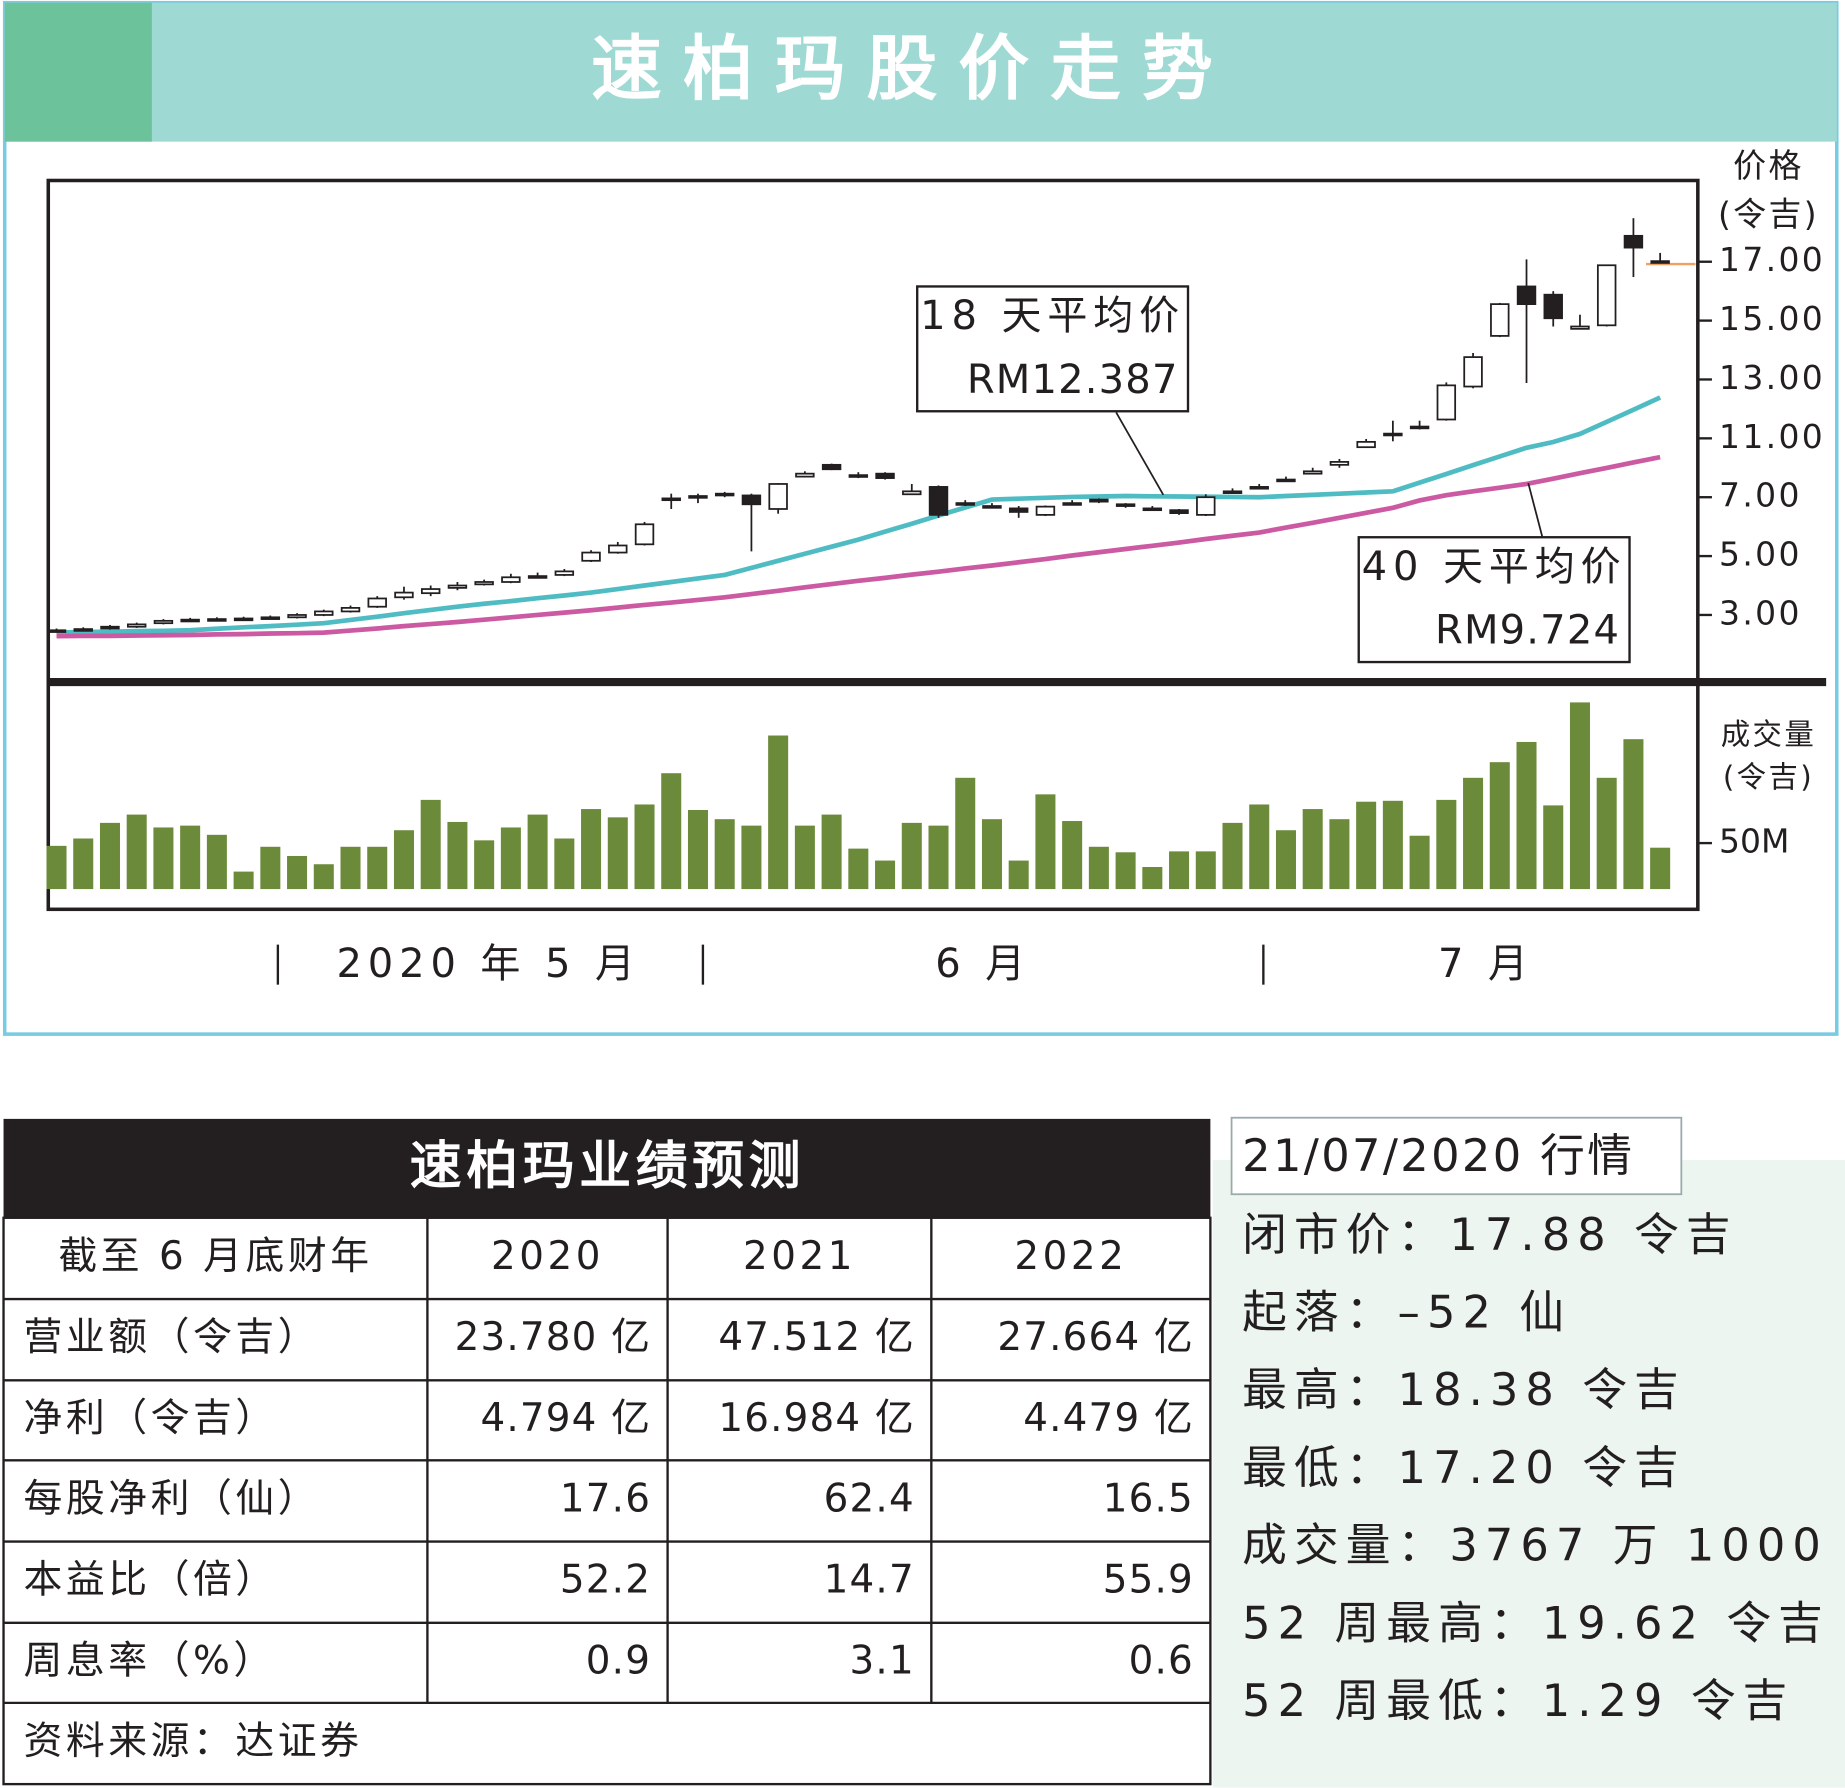 The height and width of the screenshot is (1788, 1845). Describe the element at coordinates (1543, 1545) in the screenshot. I see `quote-line: 成交量：3767 万 1000 股` at that location.